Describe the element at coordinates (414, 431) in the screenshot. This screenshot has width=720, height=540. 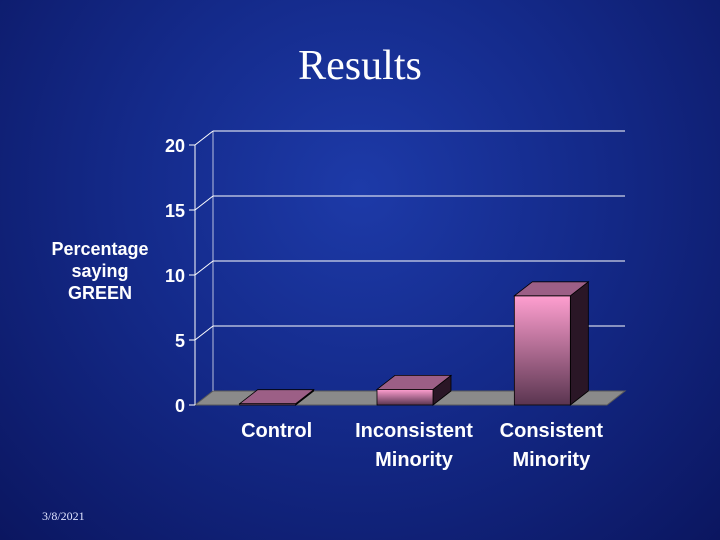
I see `x-category-label: Inconsistent` at that location.